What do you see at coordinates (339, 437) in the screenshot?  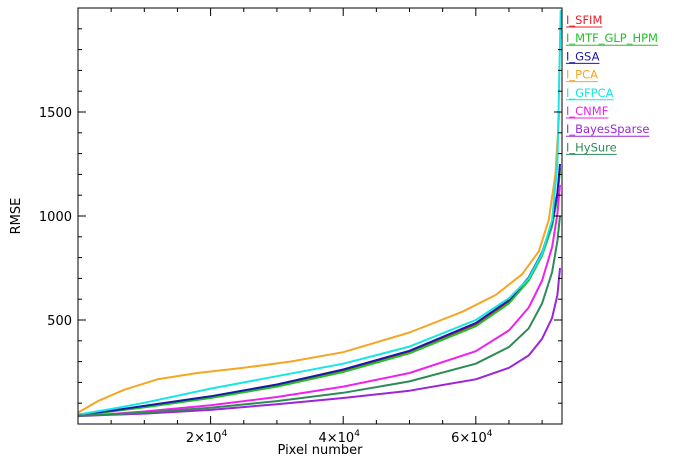 I see `x-tick-label: 4×10⁴` at bounding box center [339, 437].